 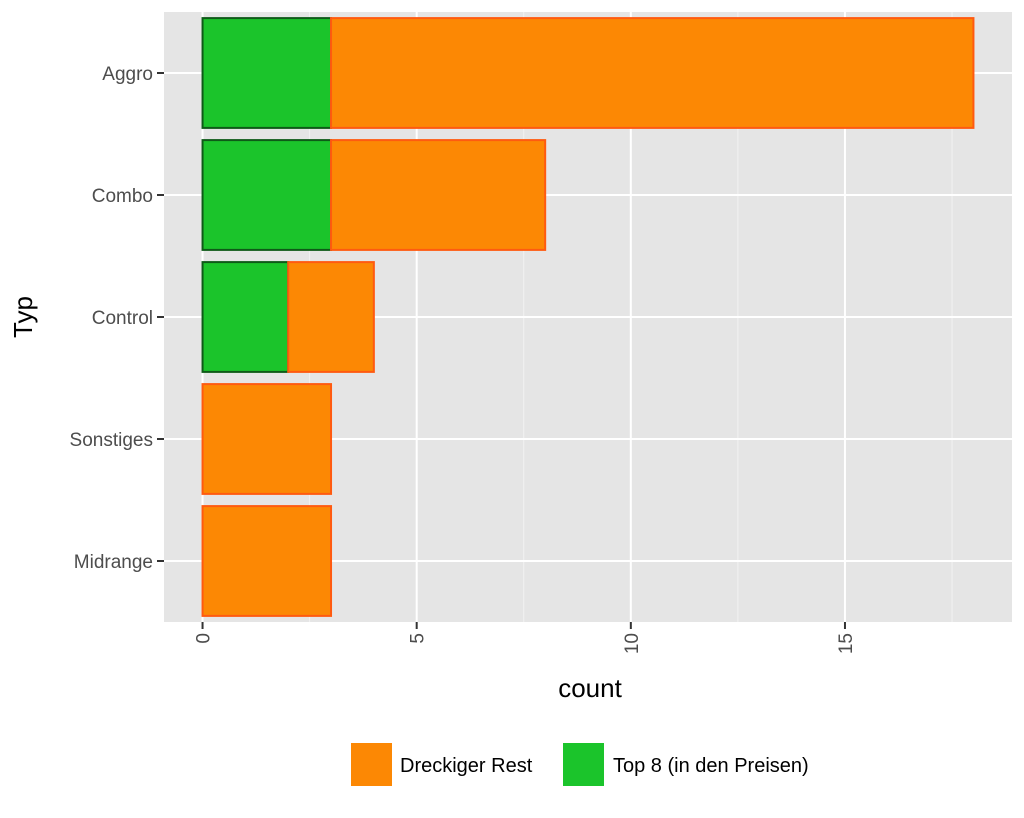 I want to click on y-axis: Aggro Combo Control Sonstiges Midrange, so click(x=117, y=318).